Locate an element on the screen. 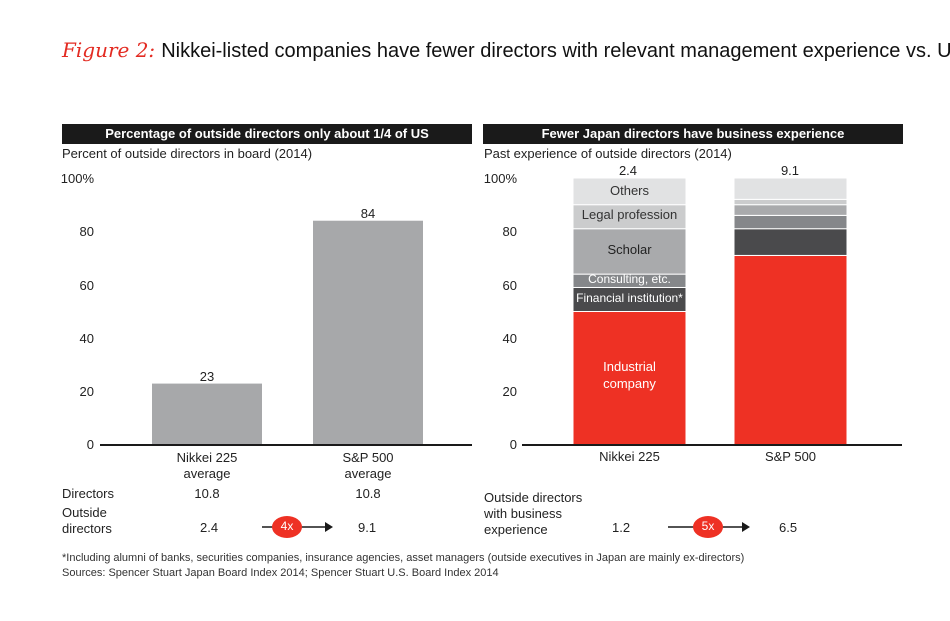  right-category-sp500: S&P 500 is located at coordinates (790, 456).